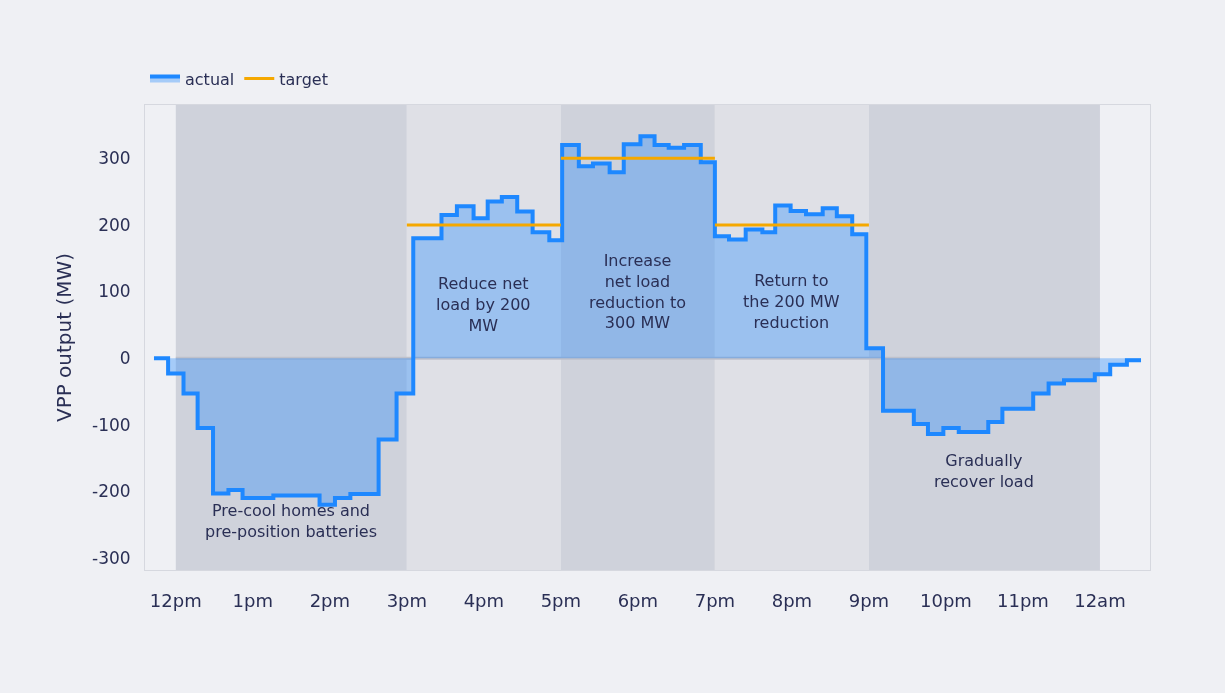  What do you see at coordinates (111, 491) in the screenshot?
I see `y-tick-label: -200` at bounding box center [111, 491].